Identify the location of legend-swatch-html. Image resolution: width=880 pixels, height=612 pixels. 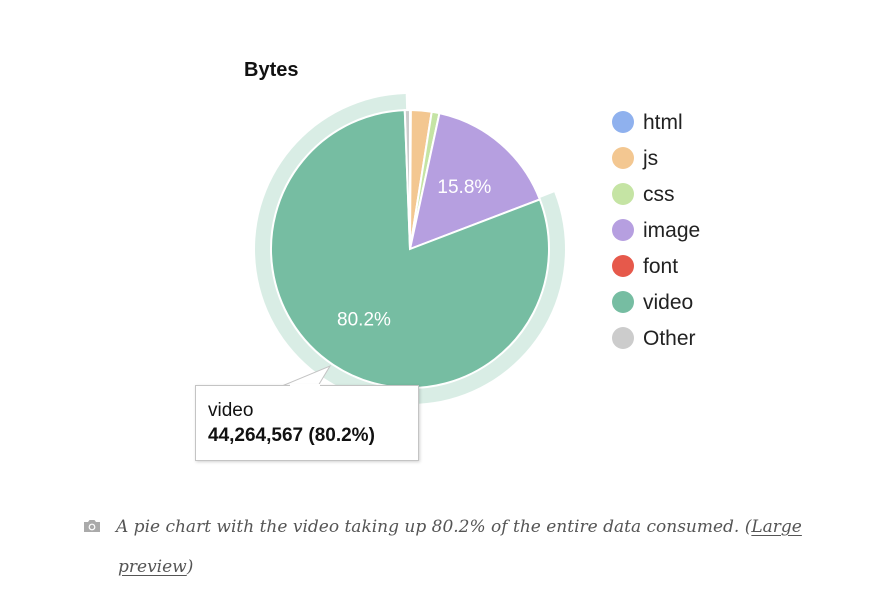
(623, 122).